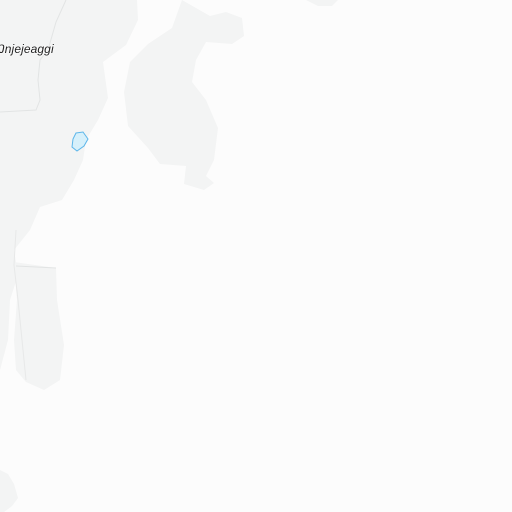 The width and height of the screenshot is (512, 512). What do you see at coordinates (184, 95) in the screenshot?
I see `terrain-area-central` at bounding box center [184, 95].